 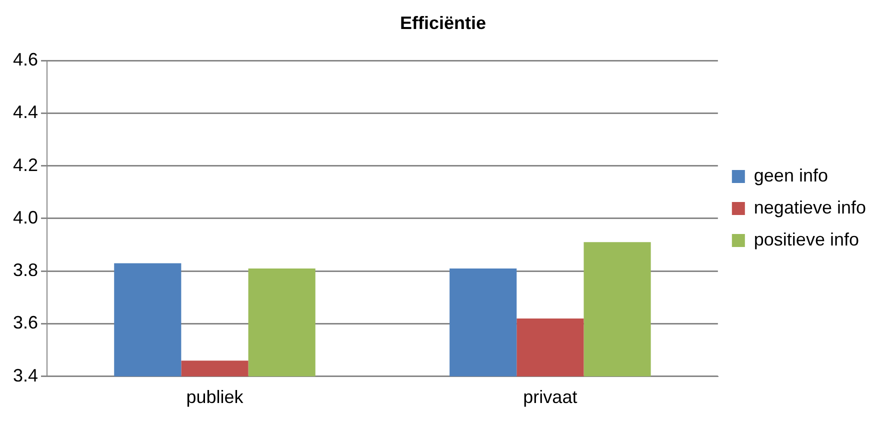 What do you see at coordinates (810, 207) in the screenshot?
I see `legend-label: negatieve info` at bounding box center [810, 207].